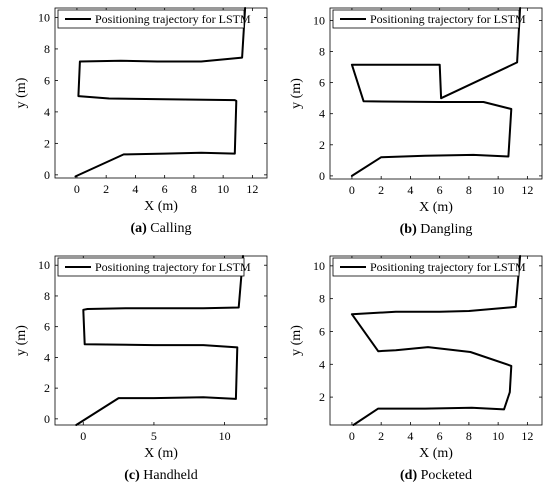  What do you see at coordinates (444, 475) in the screenshot?
I see `caption-text: Pocketed` at bounding box center [444, 475].